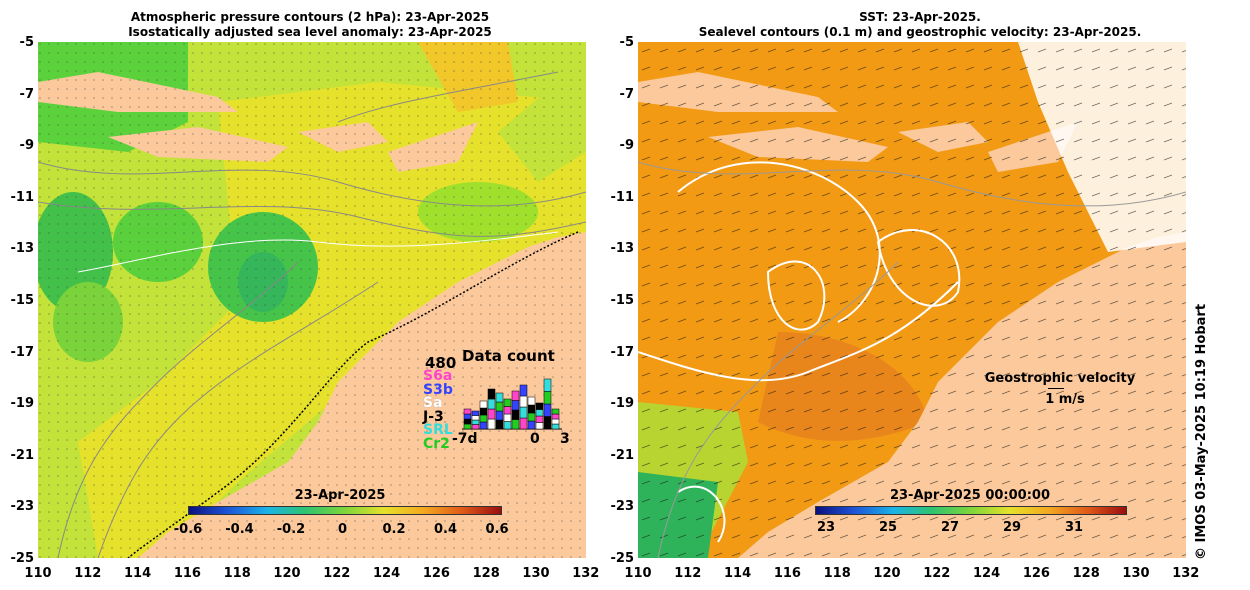 This screenshot has width=1250, height=590. What do you see at coordinates (586, 573) in the screenshot?
I see `x-tick-label: 132` at bounding box center [586, 573].